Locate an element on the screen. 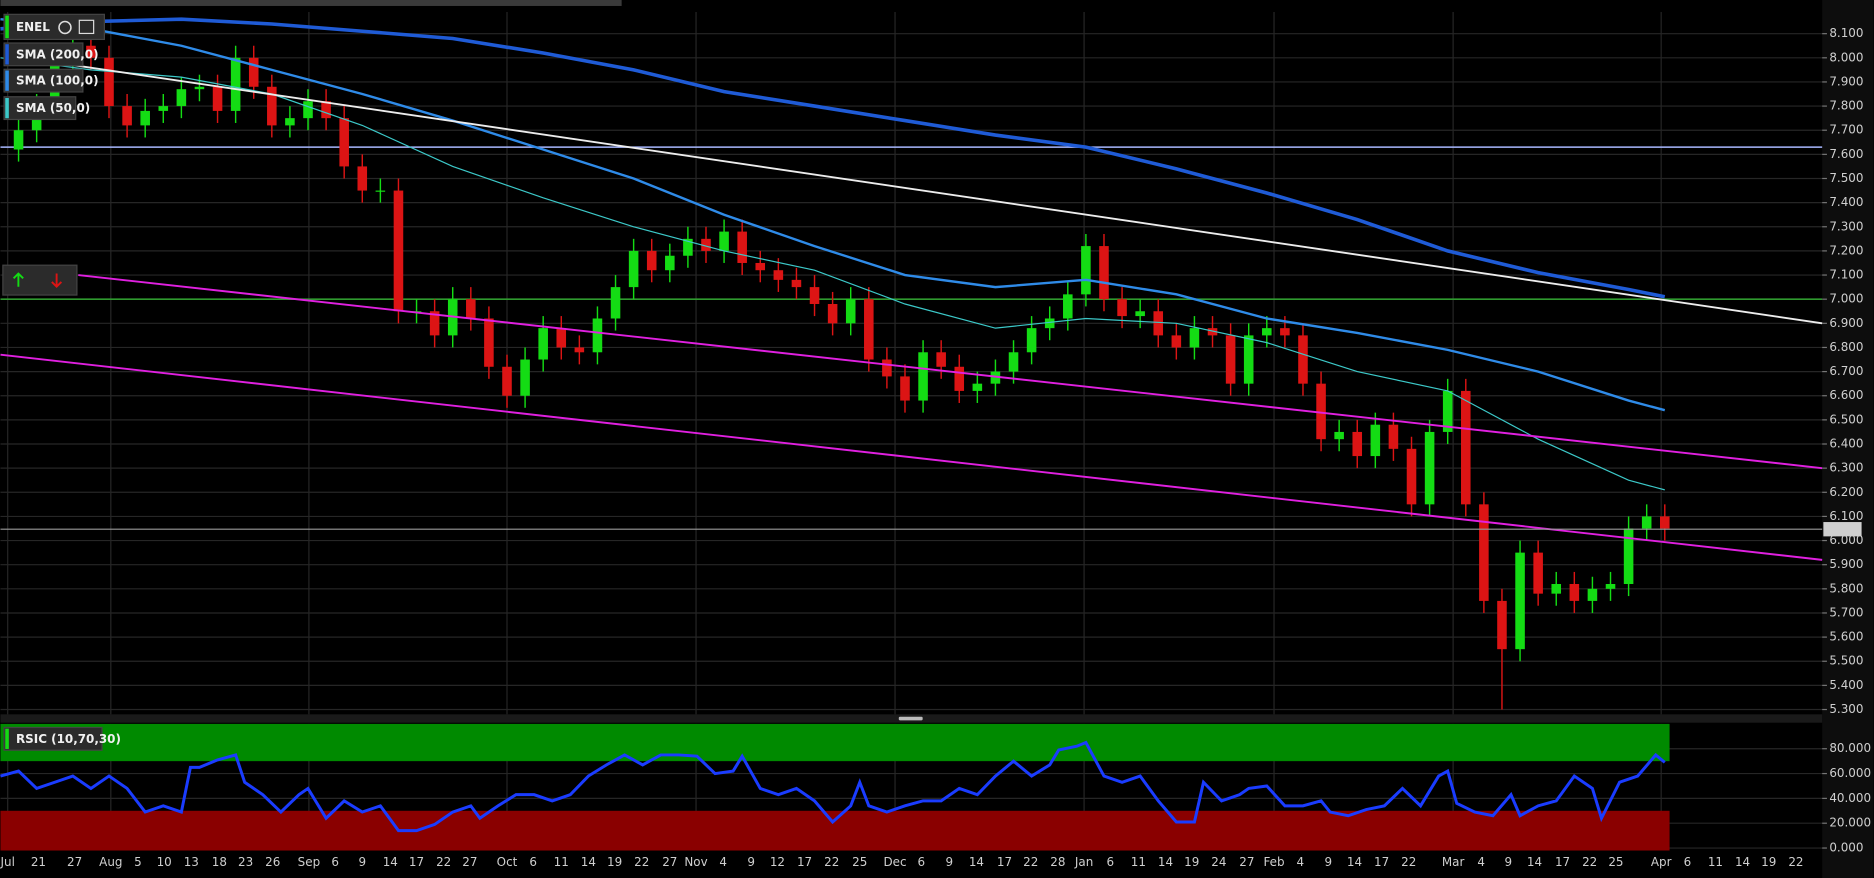 The height and width of the screenshot is (878, 1874). y-tick-label: 6.800 is located at coordinates (1846, 347).